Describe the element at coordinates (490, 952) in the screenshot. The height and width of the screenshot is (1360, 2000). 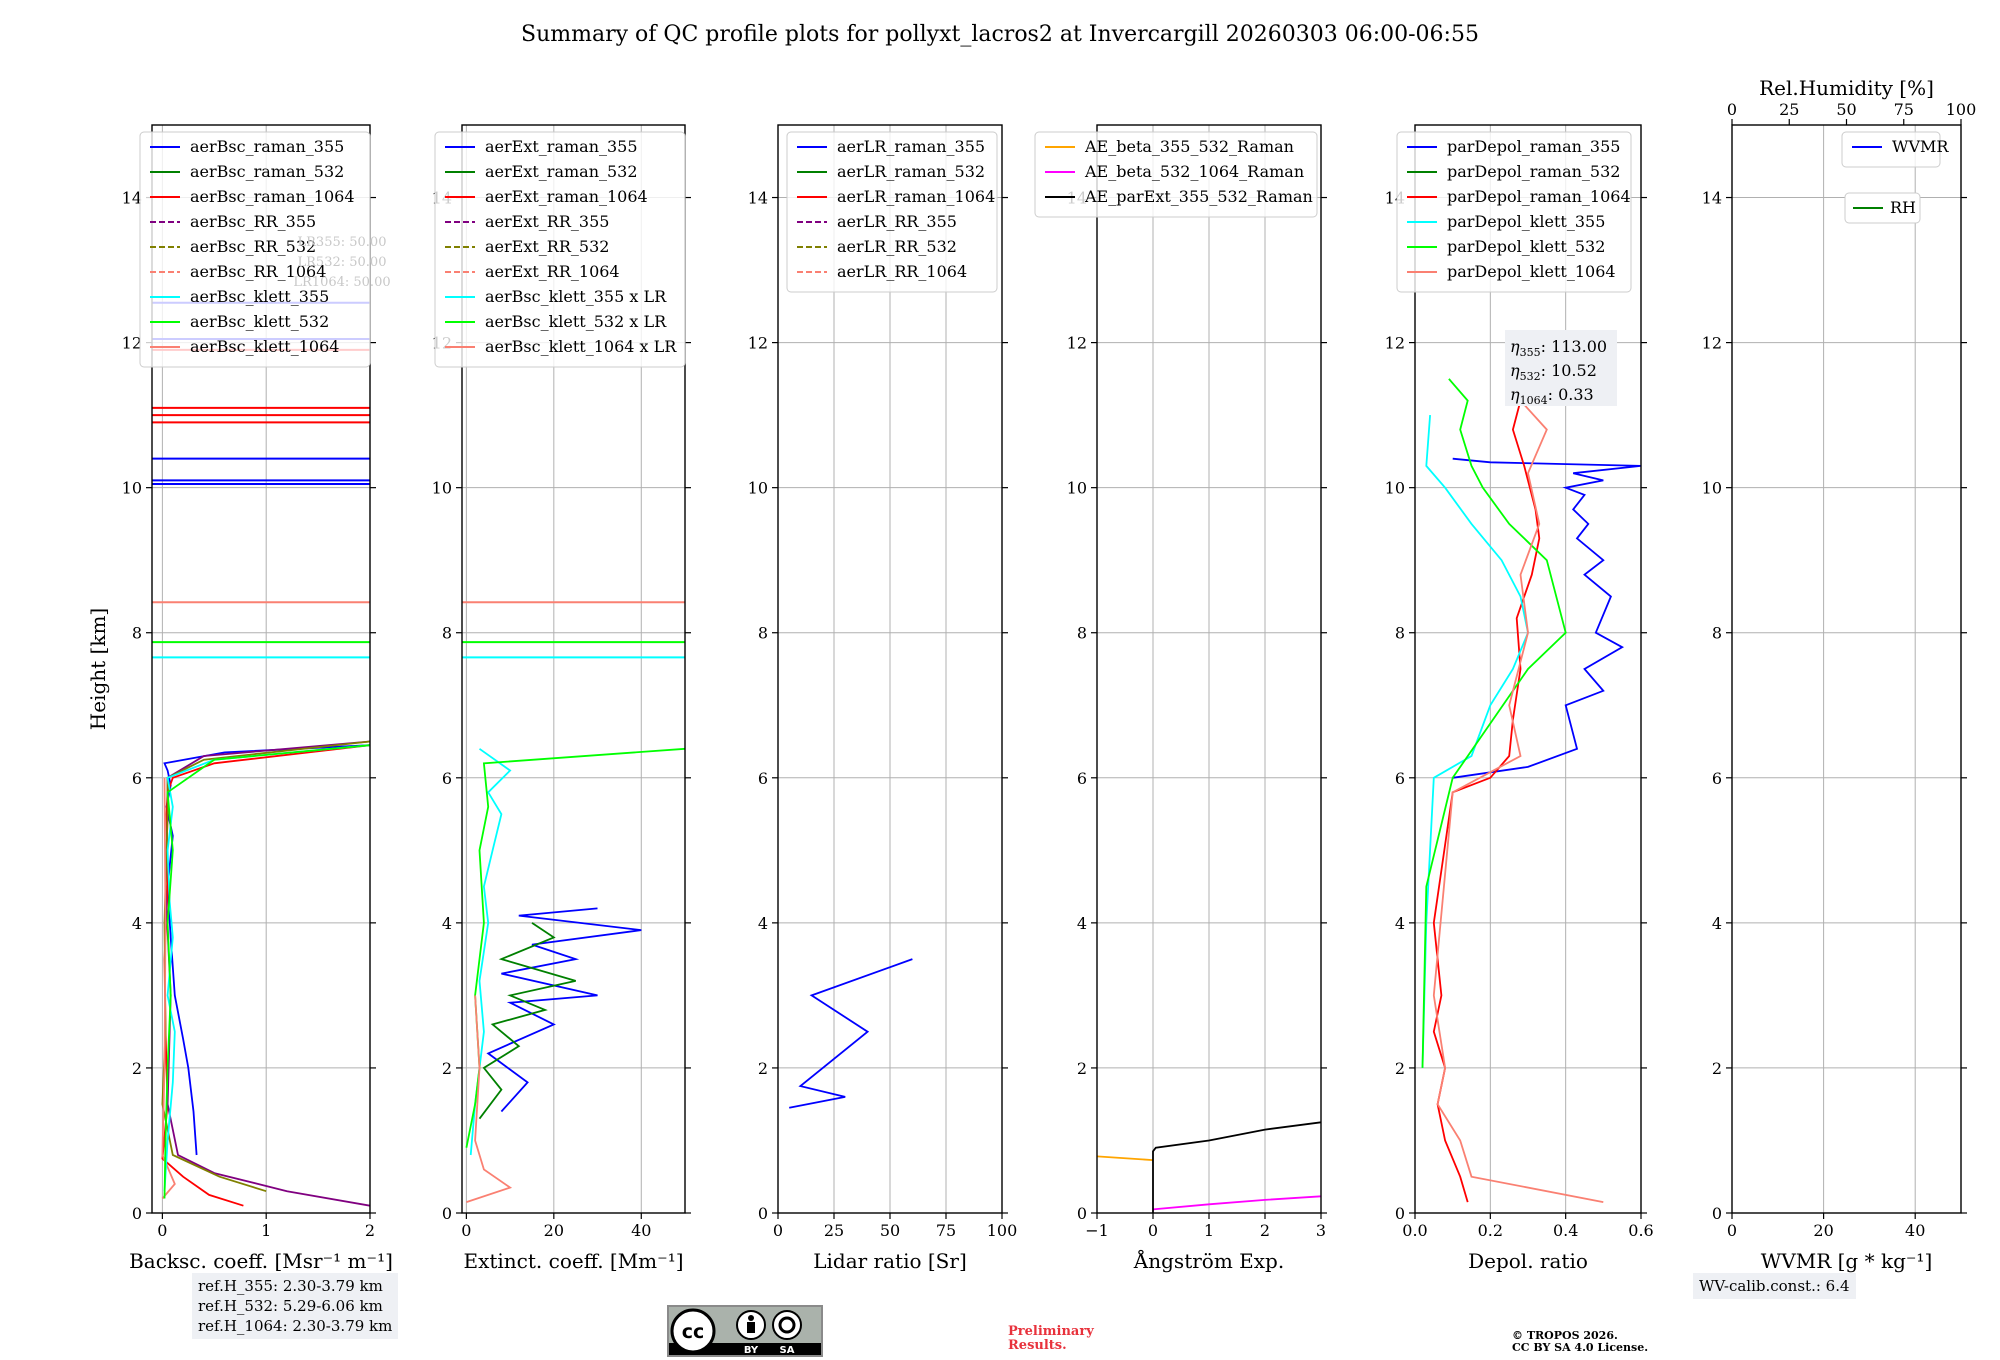
I see `series-line-aerBsc_klett_355 x LR` at that location.